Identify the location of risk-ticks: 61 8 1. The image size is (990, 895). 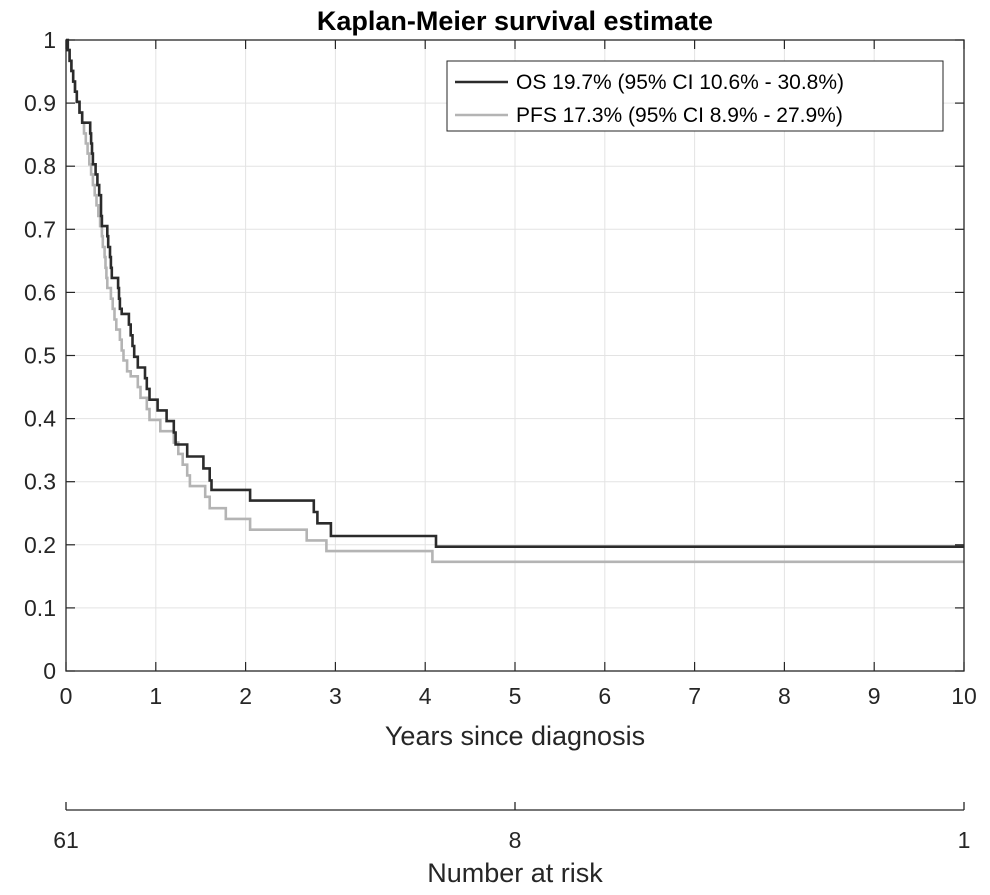
(511, 827).